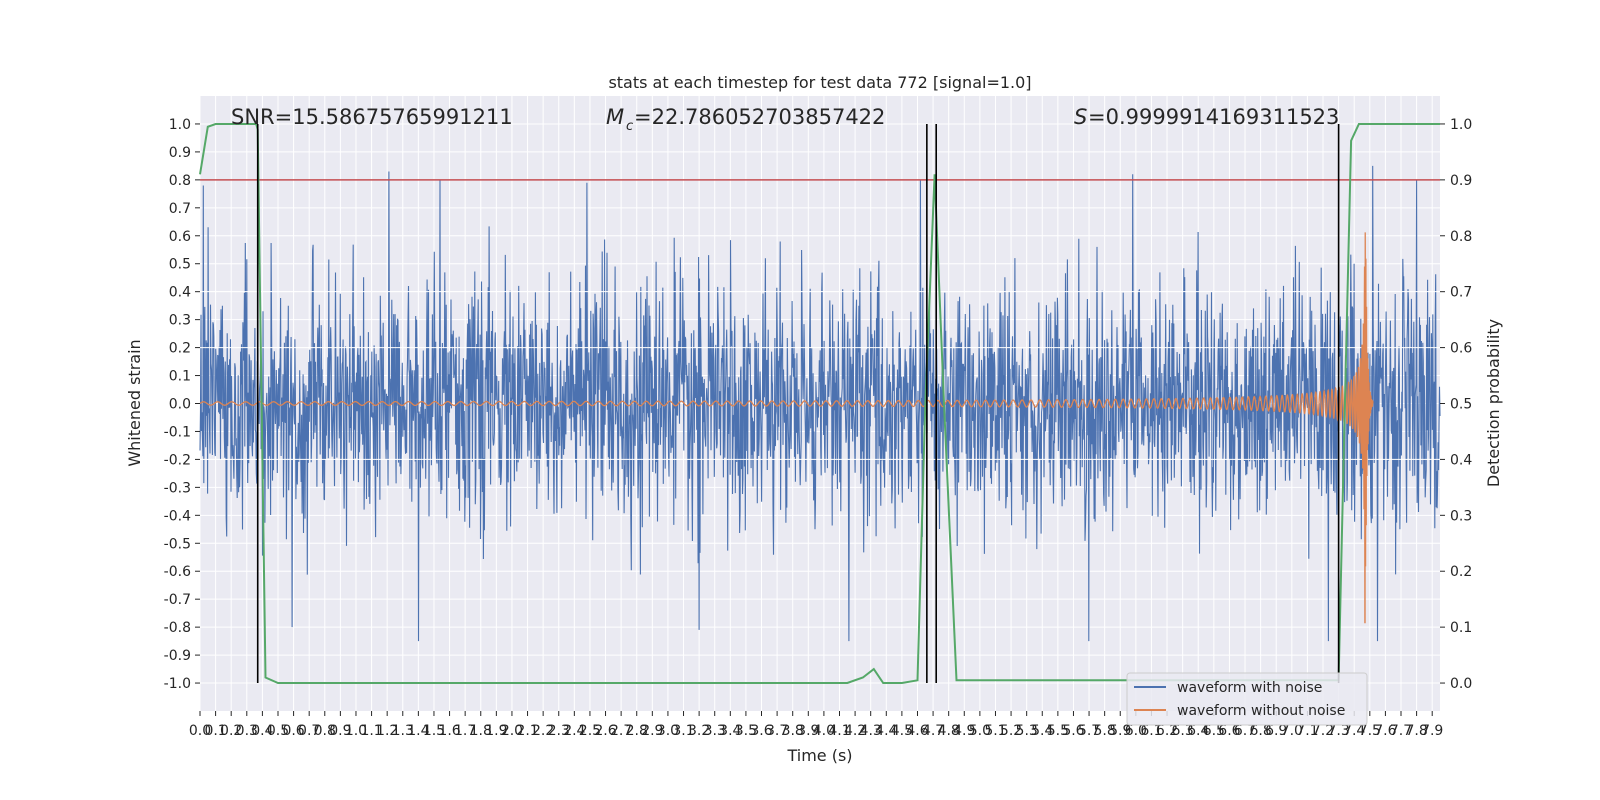 Image resolution: width=1600 pixels, height=800 pixels. I want to click on x-tick-label: 4.8, so click(949, 731).